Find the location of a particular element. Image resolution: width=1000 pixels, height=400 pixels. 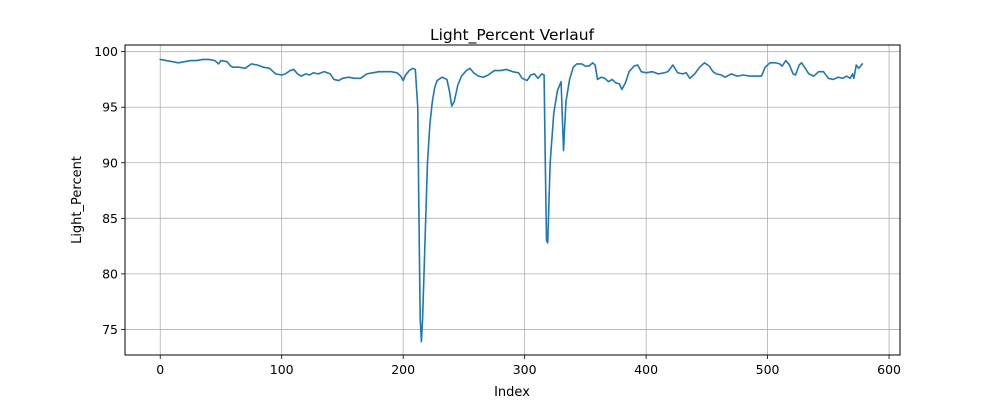

x-tick-label: 0 is located at coordinates (160, 369).